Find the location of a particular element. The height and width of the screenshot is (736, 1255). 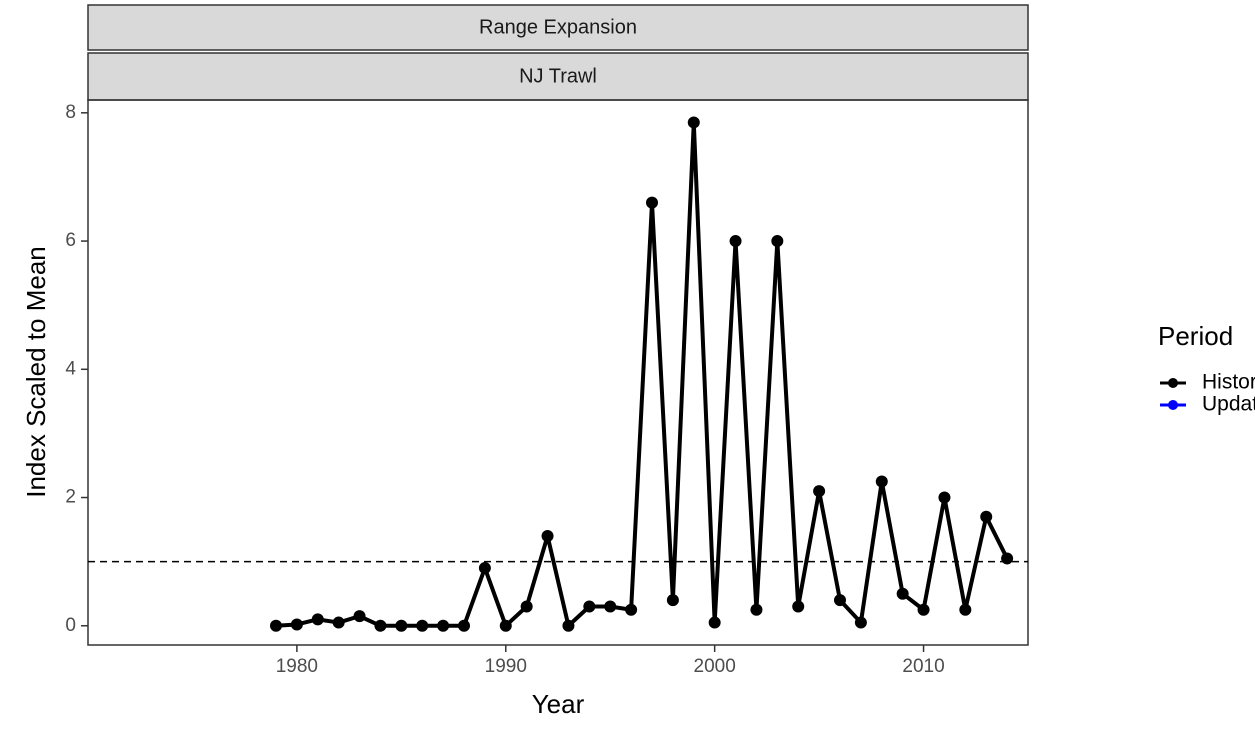

x-tick-label: 2000 is located at coordinates (715, 666).